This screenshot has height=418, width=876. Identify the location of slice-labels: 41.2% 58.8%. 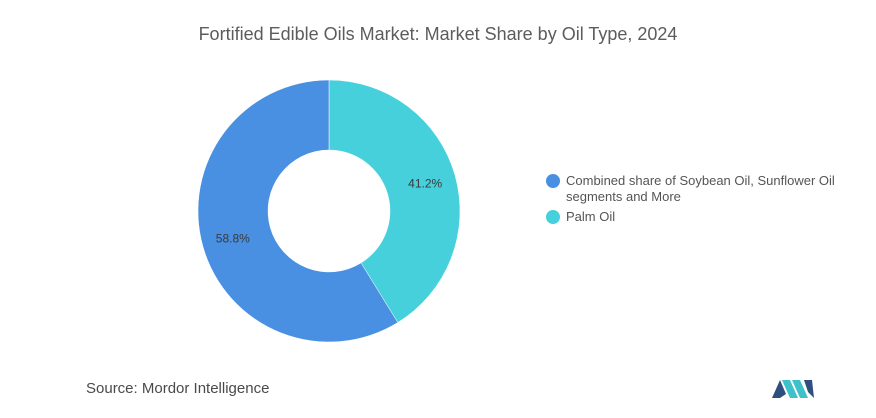
(329, 211).